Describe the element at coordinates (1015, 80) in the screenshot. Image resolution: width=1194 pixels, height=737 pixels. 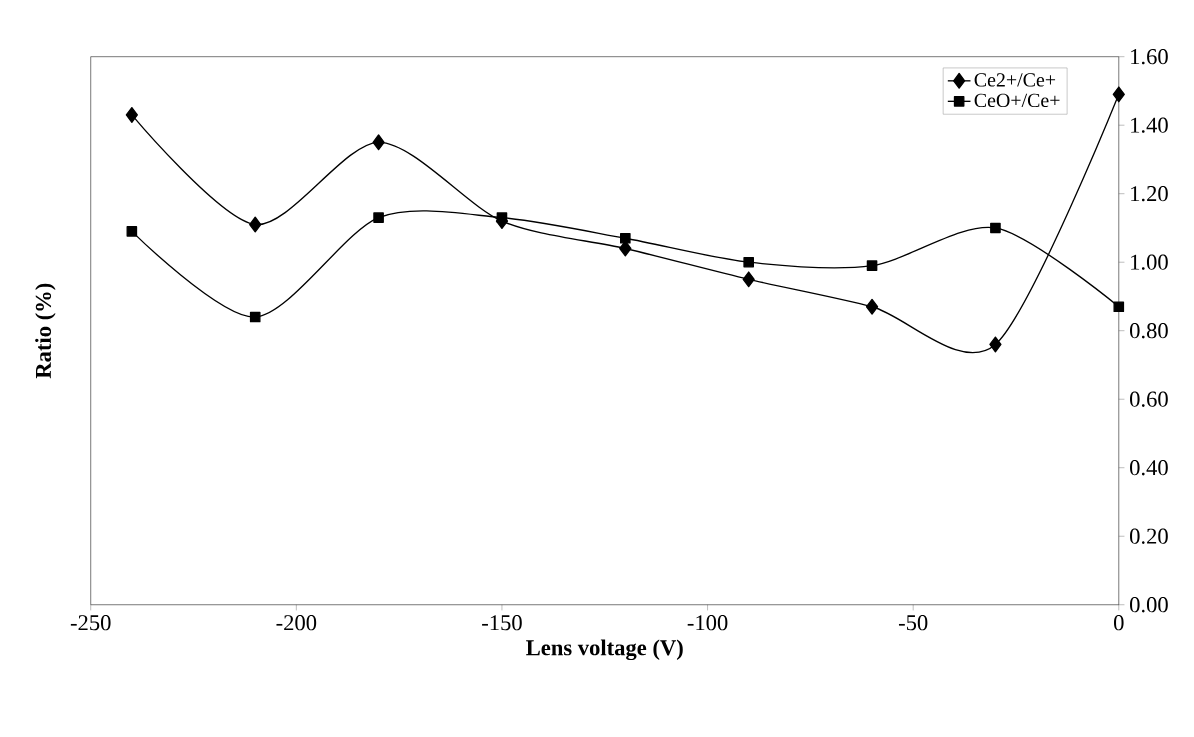
I see `legend-label: Ce2+/Ce+` at that location.